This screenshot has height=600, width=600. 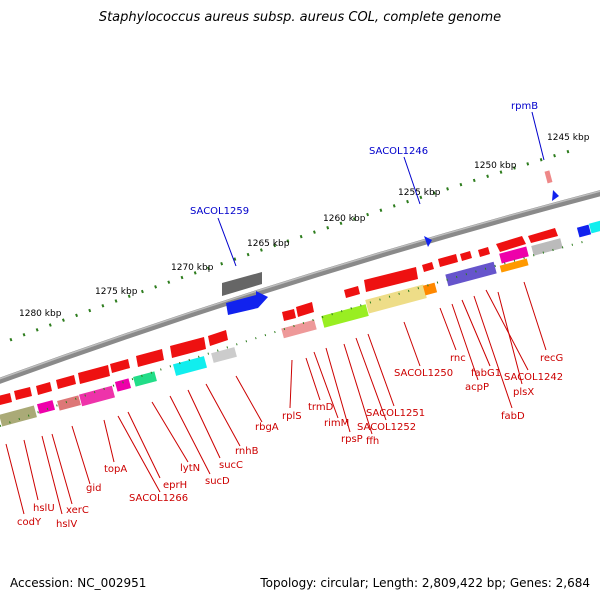 I want to click on gene-block-olive, so click(x=18, y=416).